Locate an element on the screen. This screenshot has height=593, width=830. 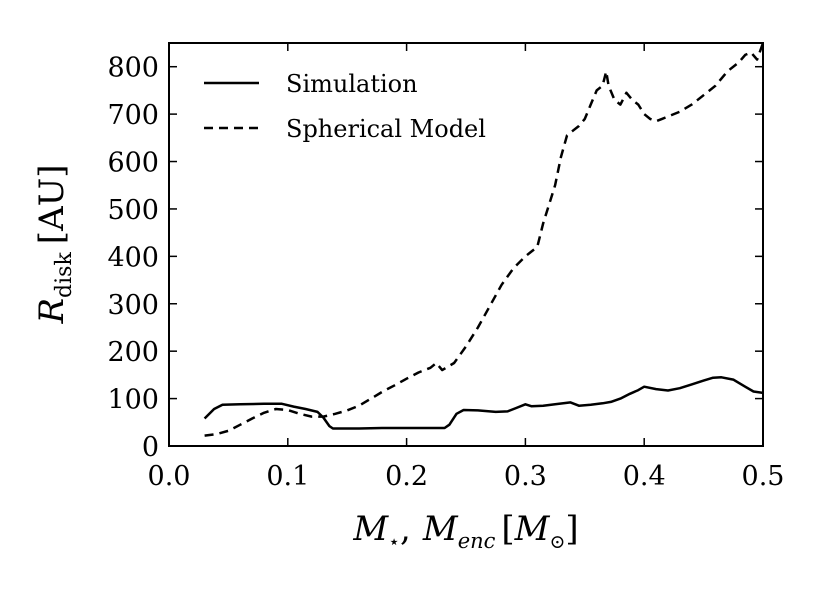
y-tick-label: 400 is located at coordinates (133, 257).